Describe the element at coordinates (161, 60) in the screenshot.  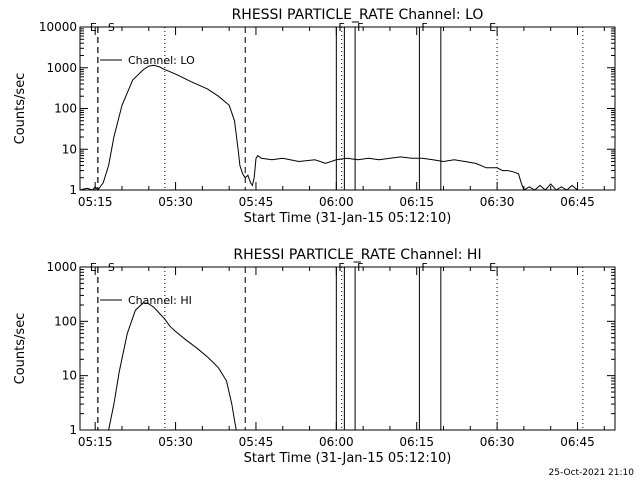
I see `legend-label: Channel: LO` at that location.